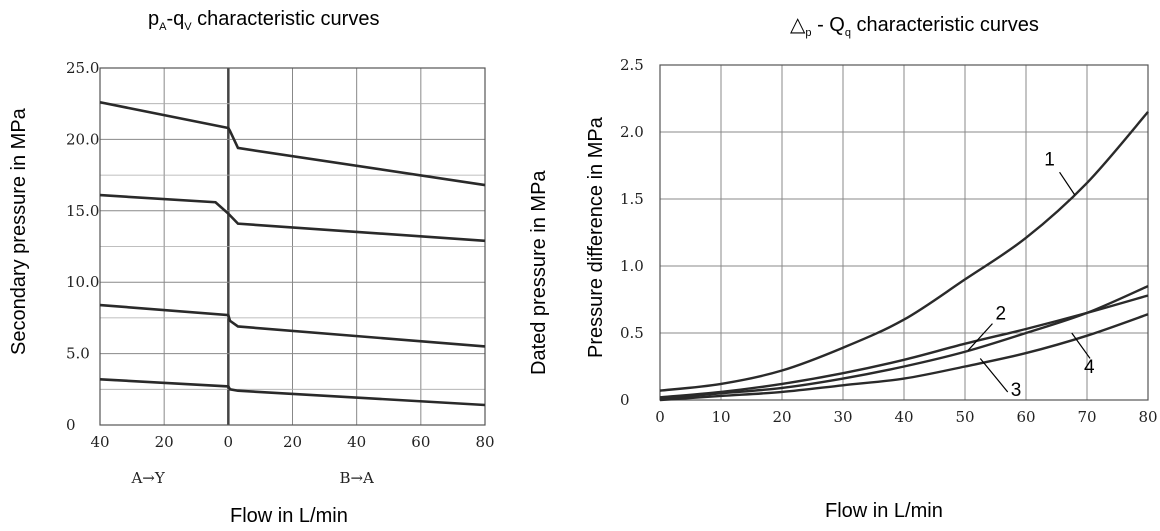 This screenshot has height=531, width=1160. What do you see at coordinates (147, 478) in the screenshot?
I see `direction-label-a-to-y: A→Y` at bounding box center [147, 478].